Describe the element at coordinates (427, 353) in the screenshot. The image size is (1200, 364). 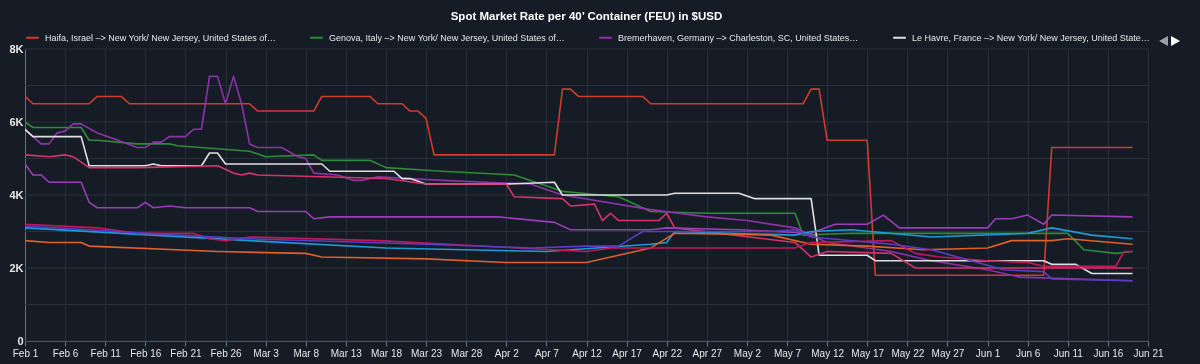
I see `x-tick-label: Mar 23` at that location.